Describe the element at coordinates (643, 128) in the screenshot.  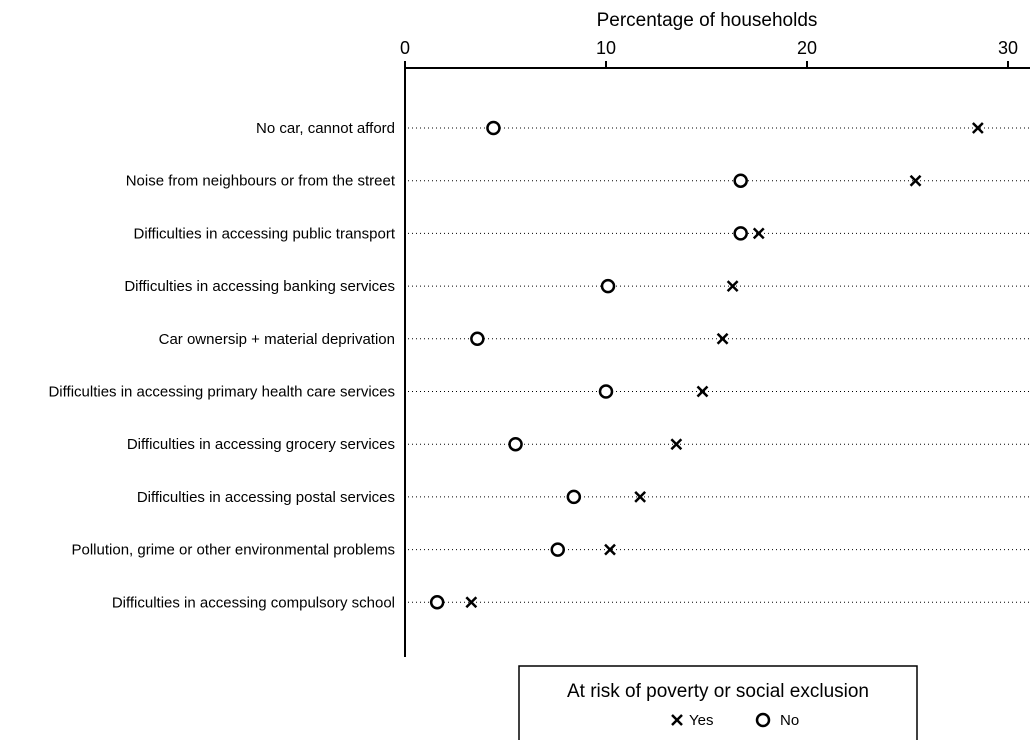
I see `category-row: No car, cannot afford` at that location.